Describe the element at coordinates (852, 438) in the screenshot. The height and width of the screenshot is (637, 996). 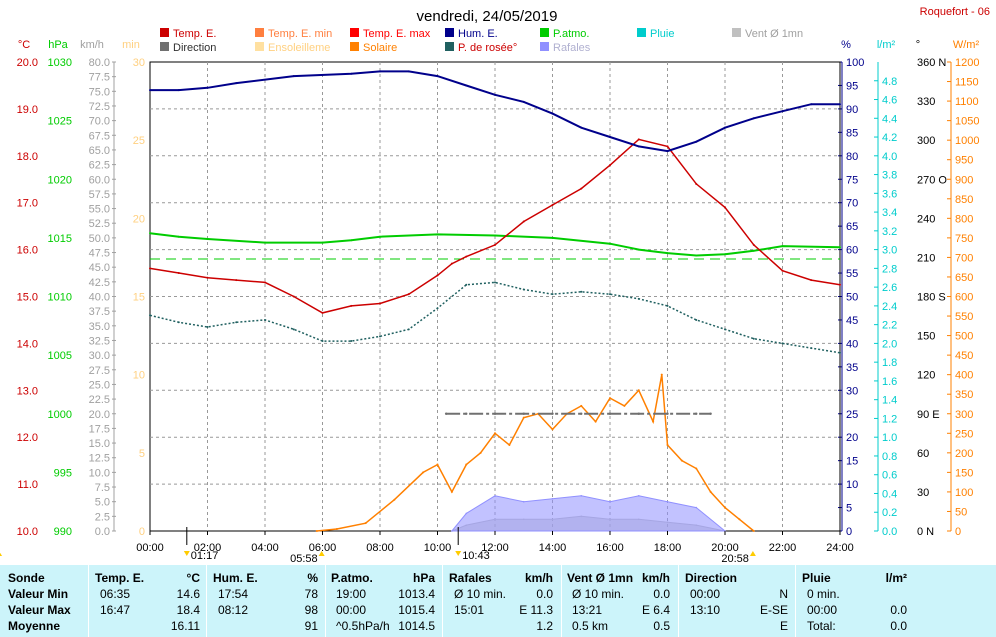
I see `axis-tick-label-humidity: 20` at that location.